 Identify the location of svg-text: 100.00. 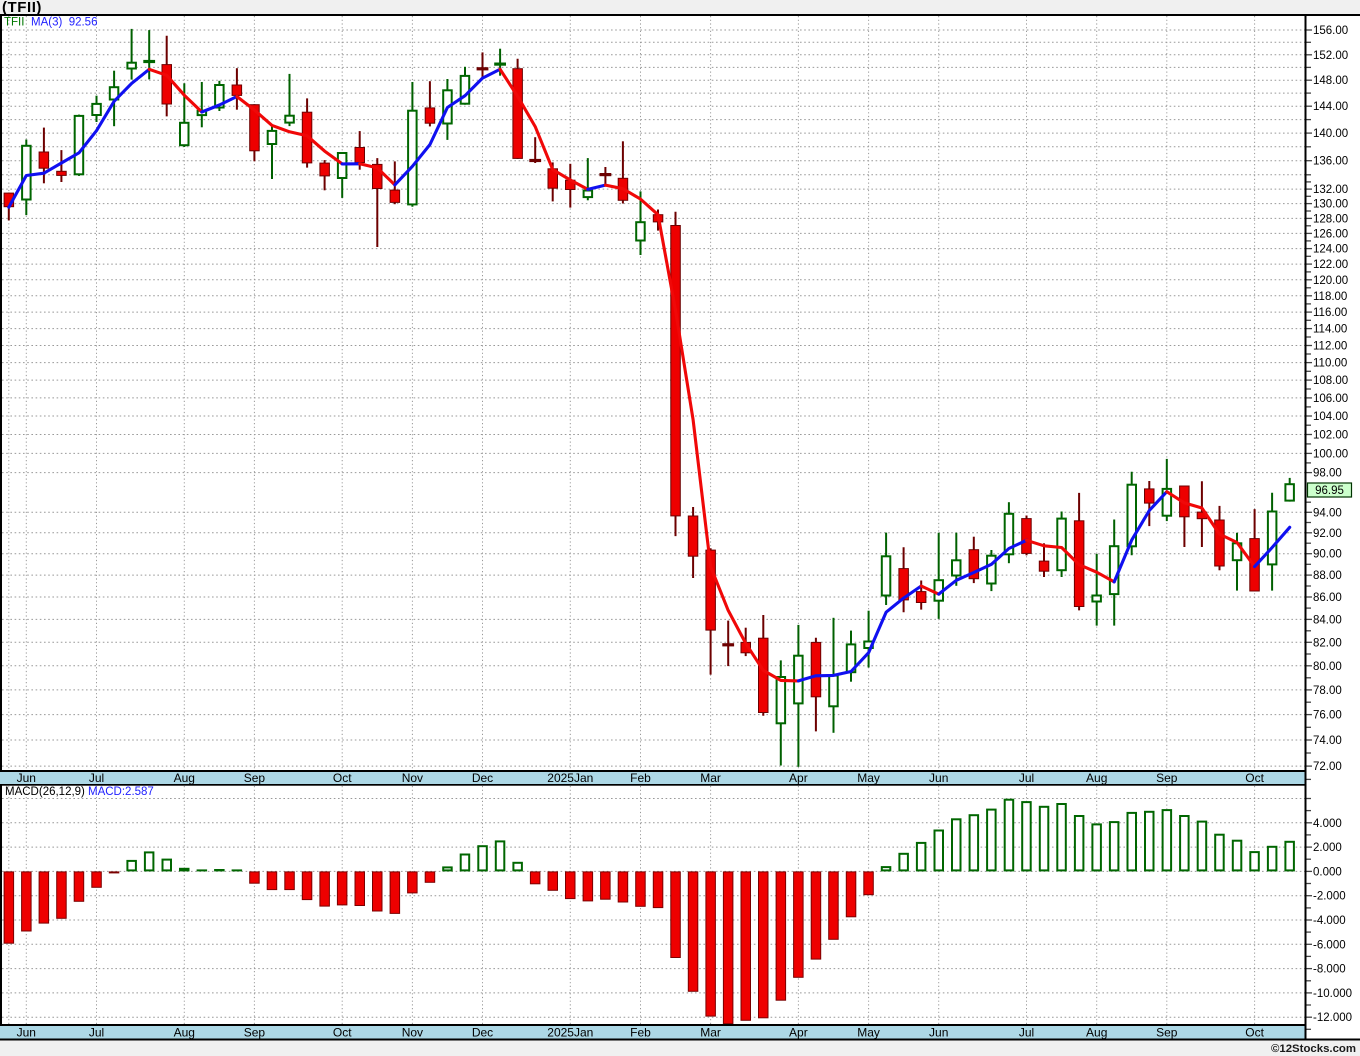
(1330, 454).